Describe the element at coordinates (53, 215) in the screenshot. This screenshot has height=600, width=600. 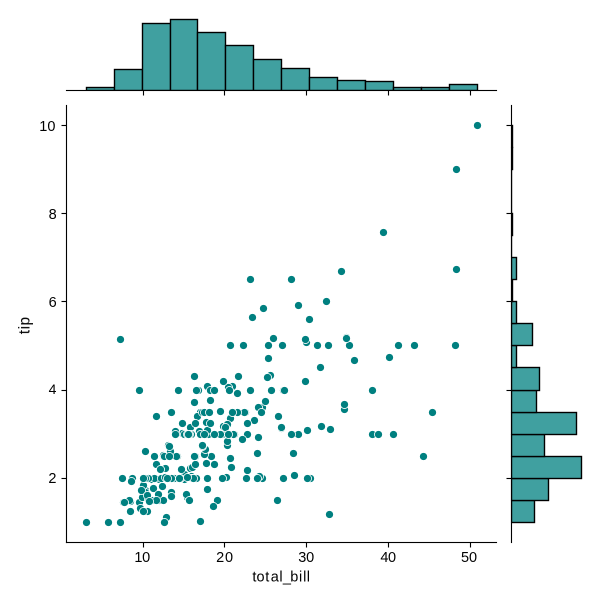
I see `svg-text: 8` at that location.